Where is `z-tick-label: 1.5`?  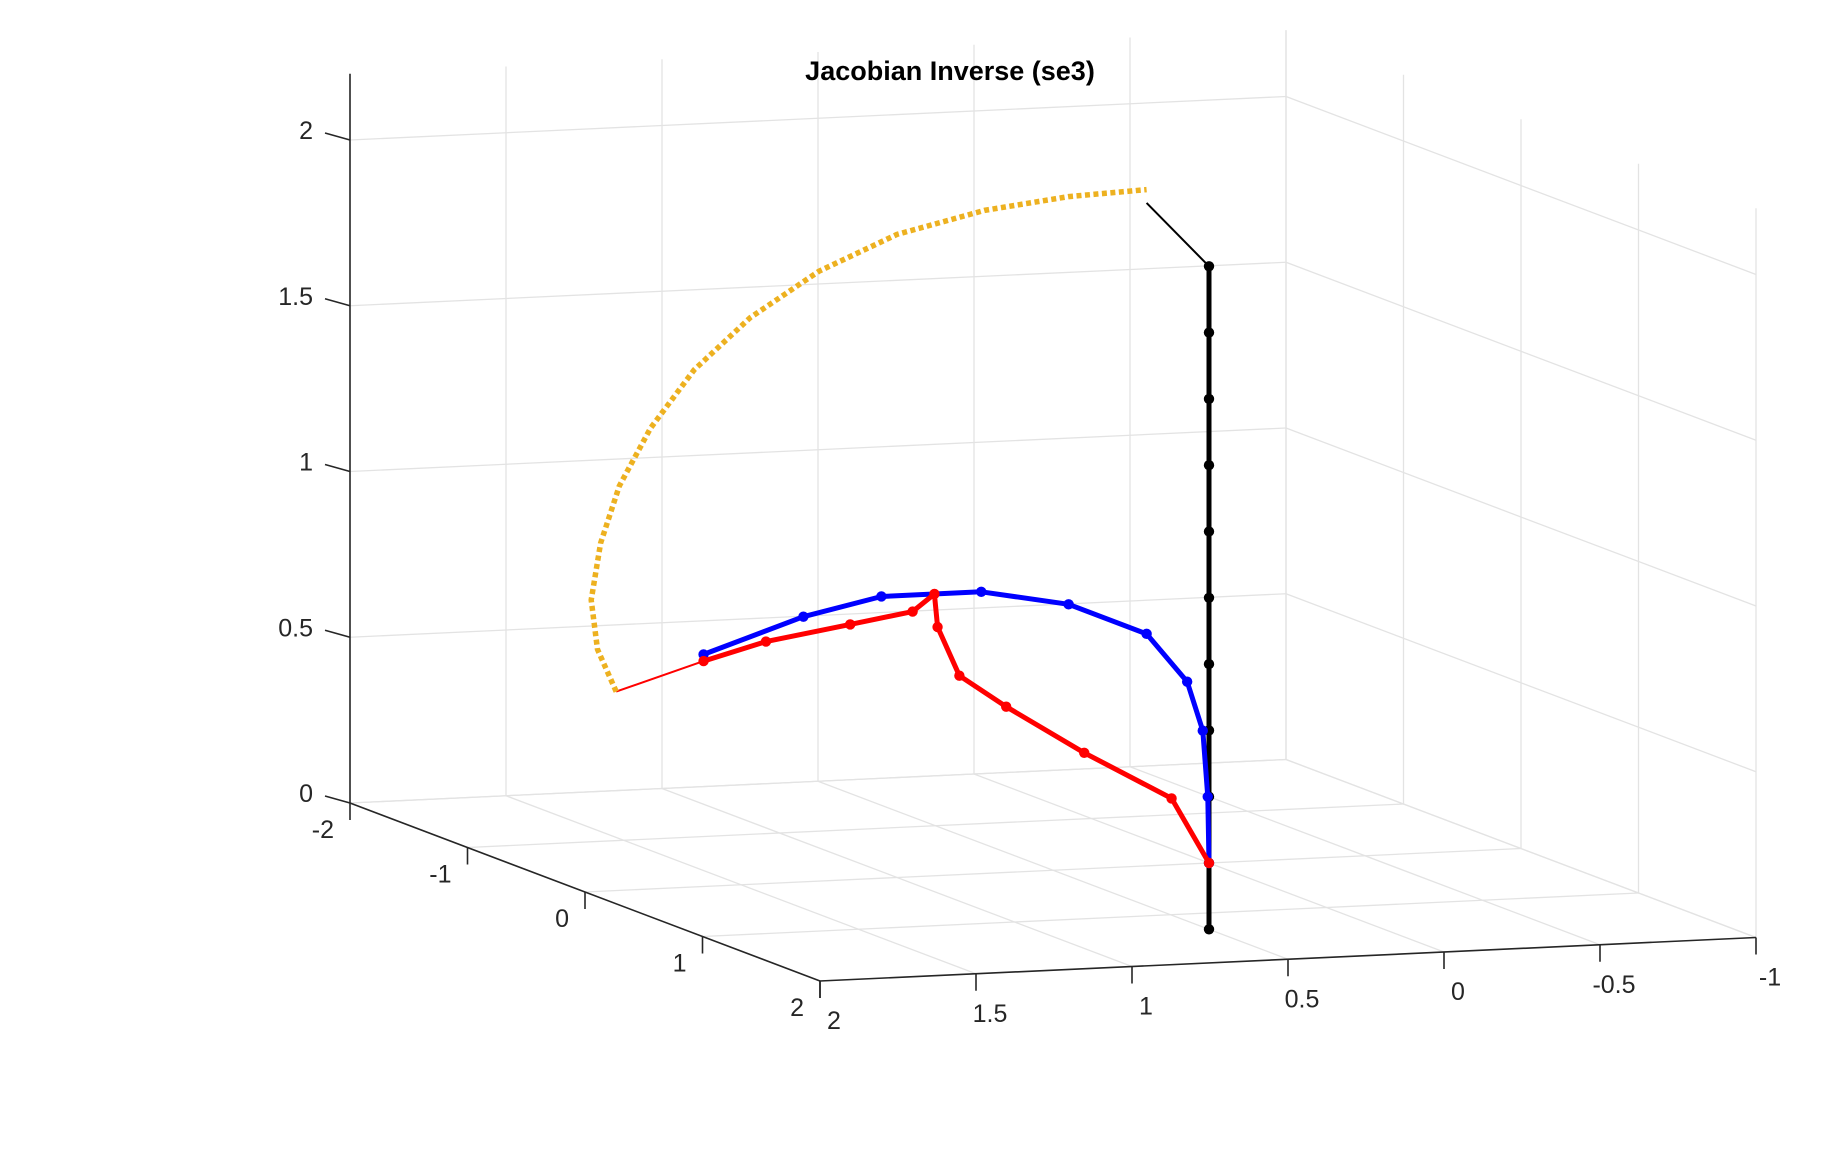
z-tick-label: 1.5 is located at coordinates (295, 297).